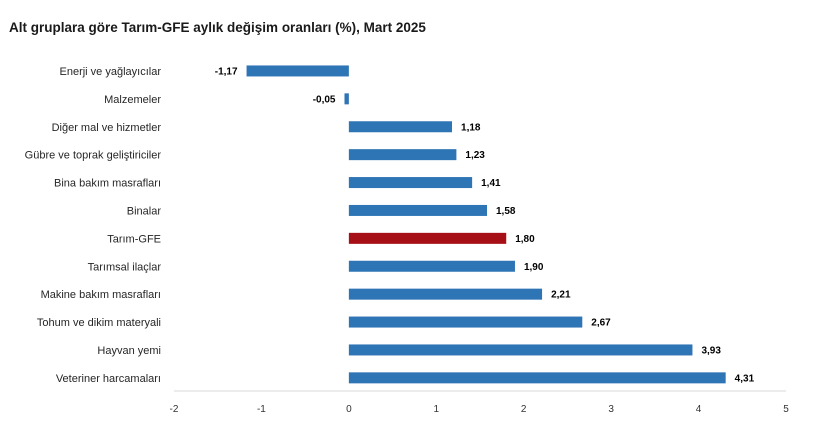 The width and height of the screenshot is (816, 424). Describe the element at coordinates (107, 128) in the screenshot. I see `category-label: Diğer mal ve hizmetler` at that location.